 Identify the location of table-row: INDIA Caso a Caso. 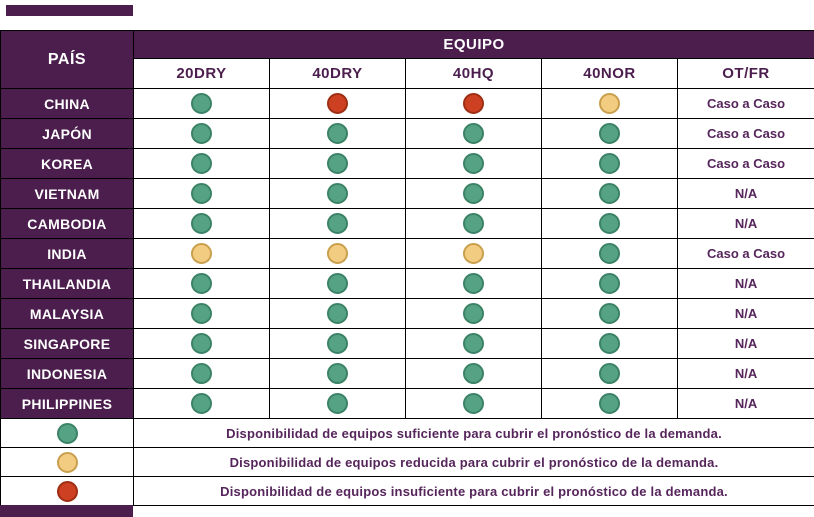
(407, 253).